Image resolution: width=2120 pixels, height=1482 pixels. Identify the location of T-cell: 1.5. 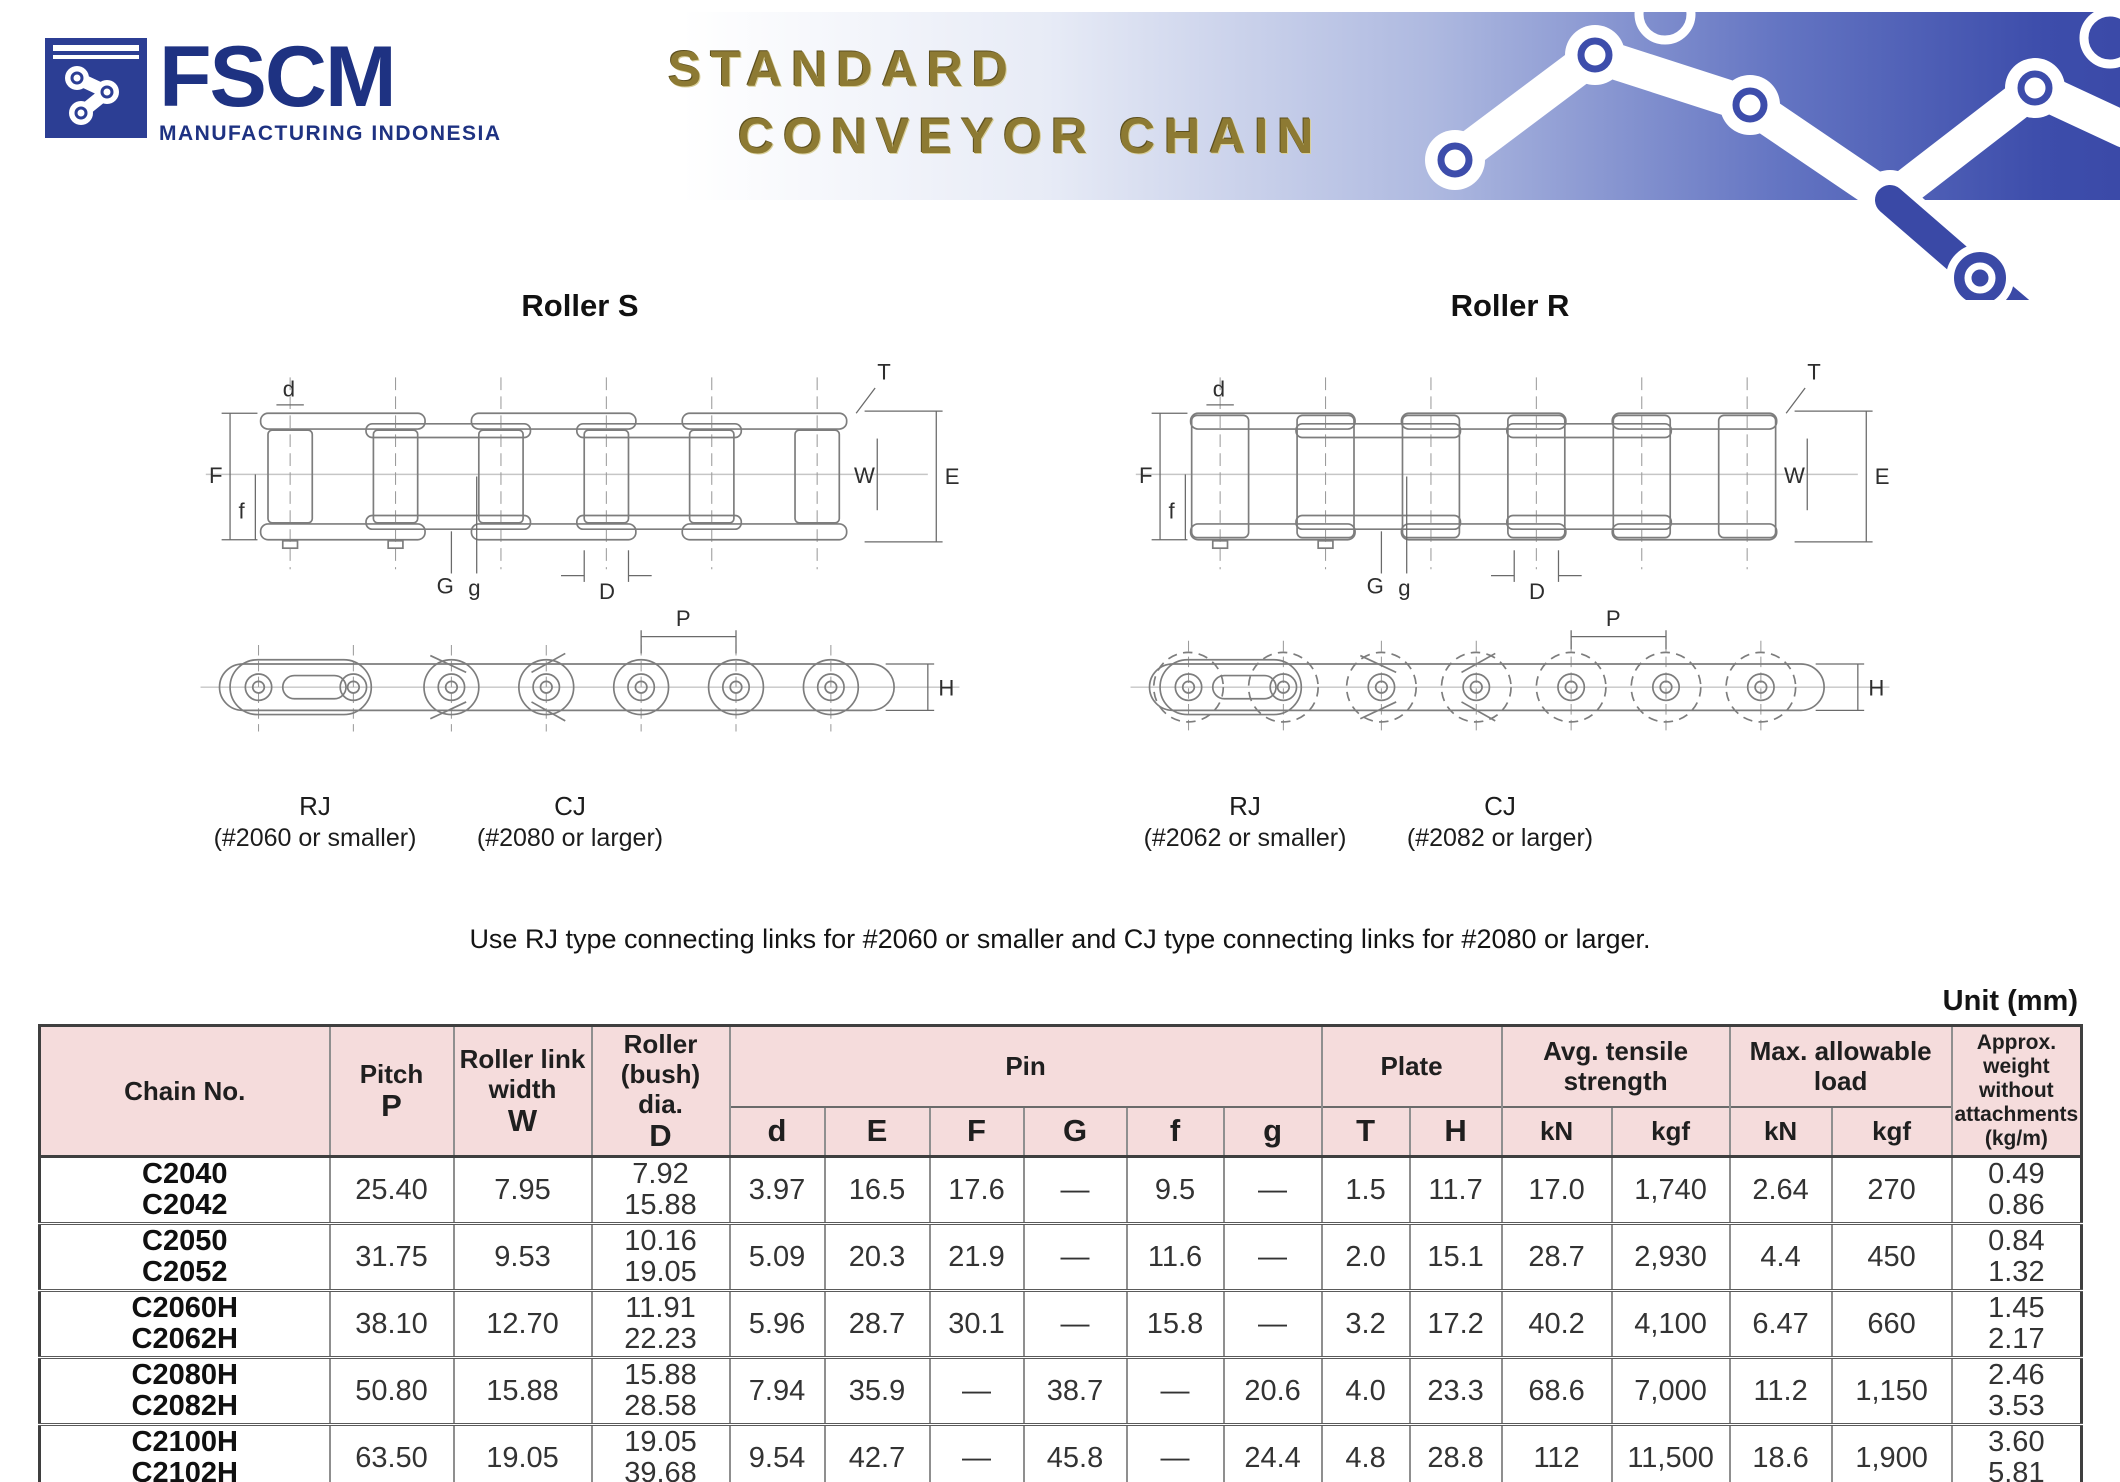
(1365, 1189).